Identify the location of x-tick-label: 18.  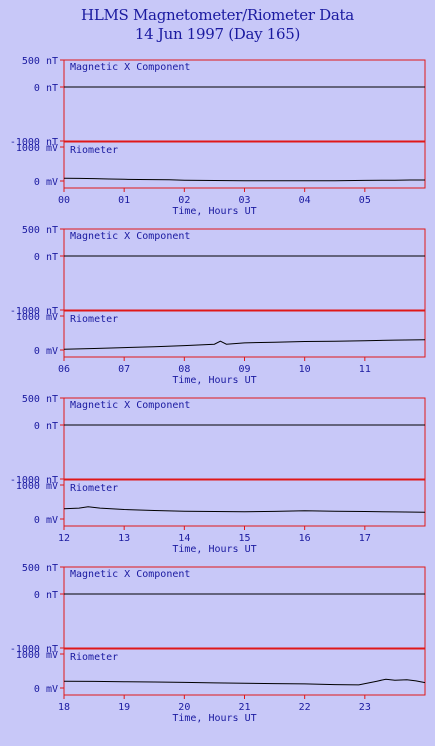
(64, 707).